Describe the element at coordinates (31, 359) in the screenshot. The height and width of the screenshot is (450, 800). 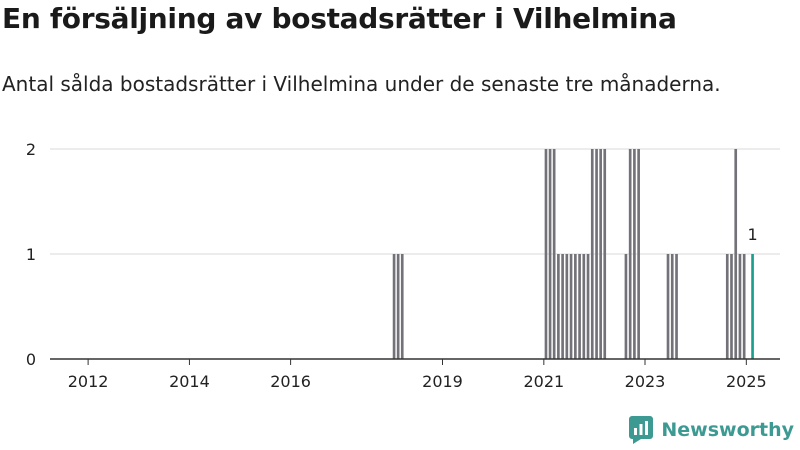
I see `y-tick-label: 0` at that location.